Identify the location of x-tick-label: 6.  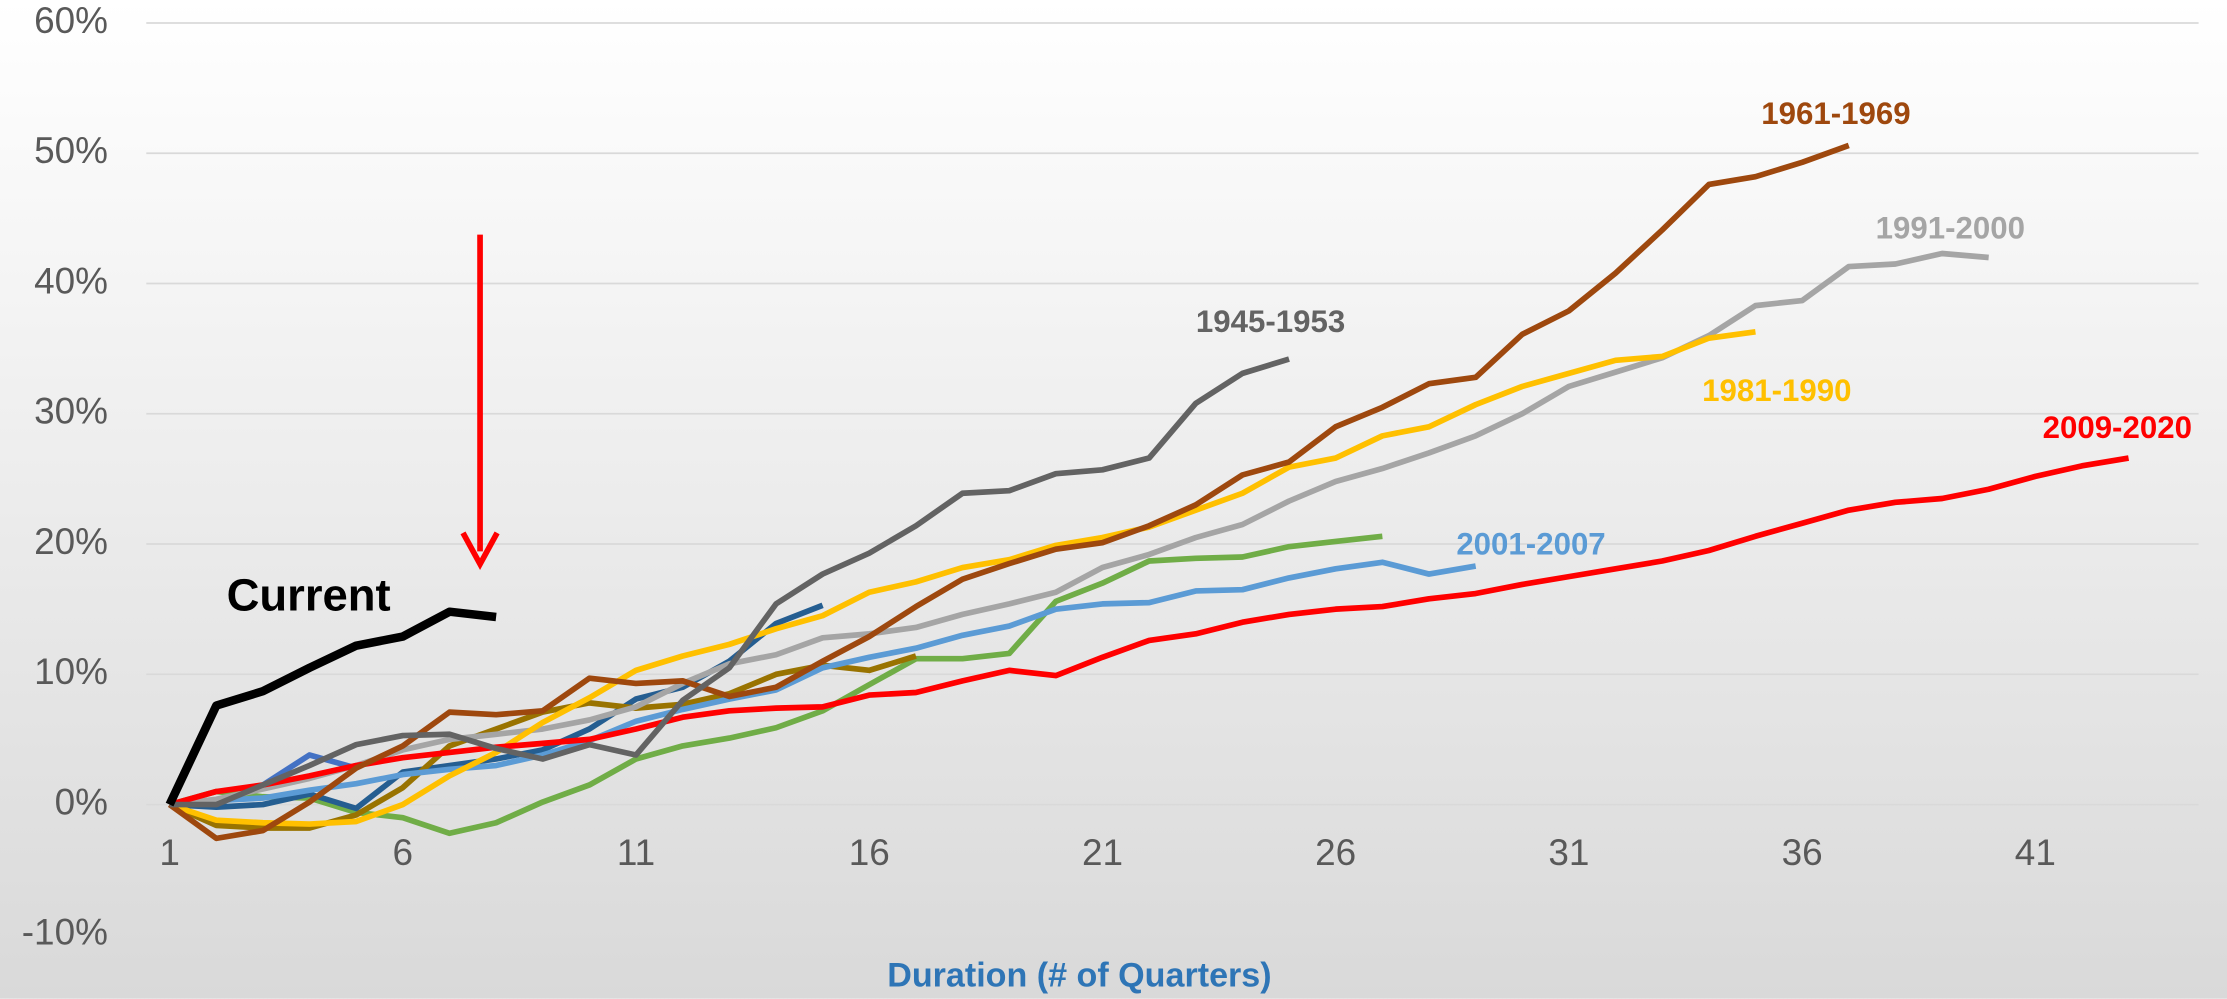
(403, 852).